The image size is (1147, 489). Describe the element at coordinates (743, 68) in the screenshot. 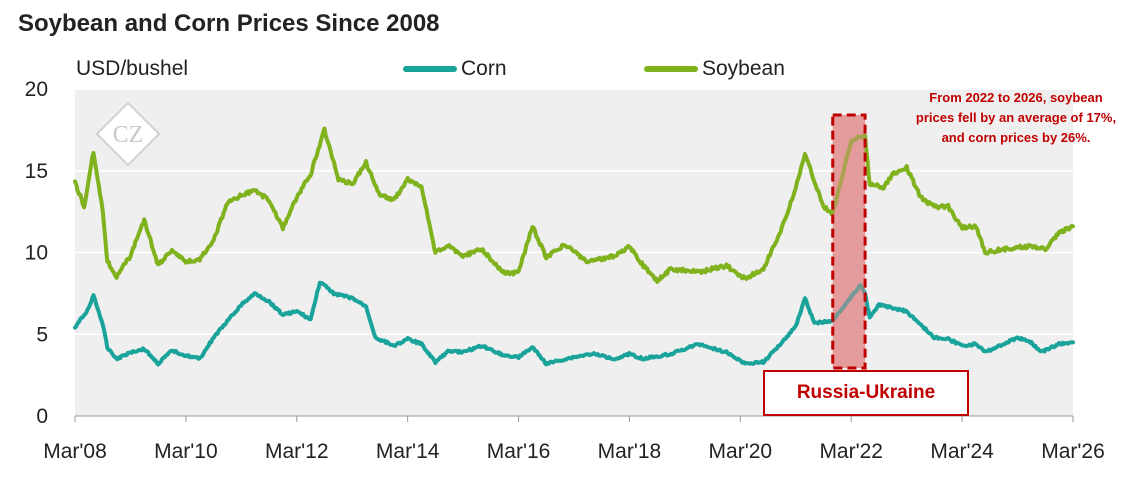

I see `legend-label-soybean: Soybean` at that location.